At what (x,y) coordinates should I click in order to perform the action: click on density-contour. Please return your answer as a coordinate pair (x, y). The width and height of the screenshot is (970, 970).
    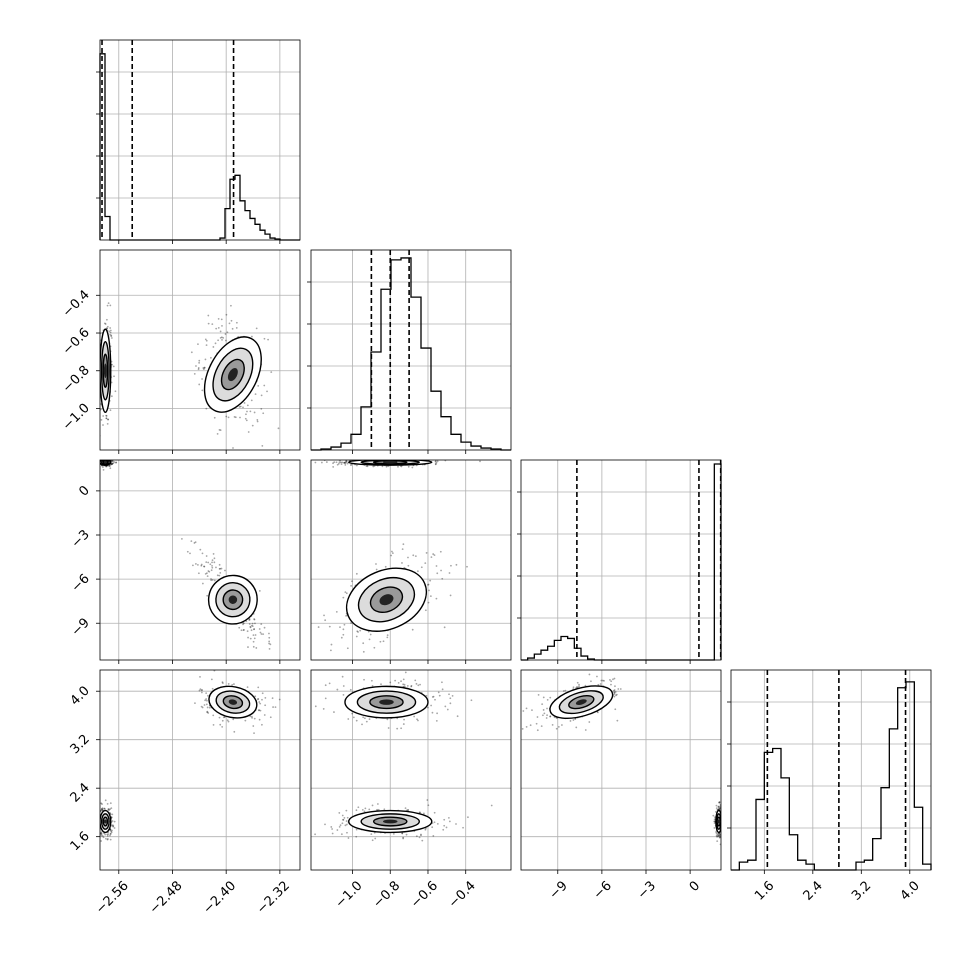
    Looking at the image, I should click on (105, 462).